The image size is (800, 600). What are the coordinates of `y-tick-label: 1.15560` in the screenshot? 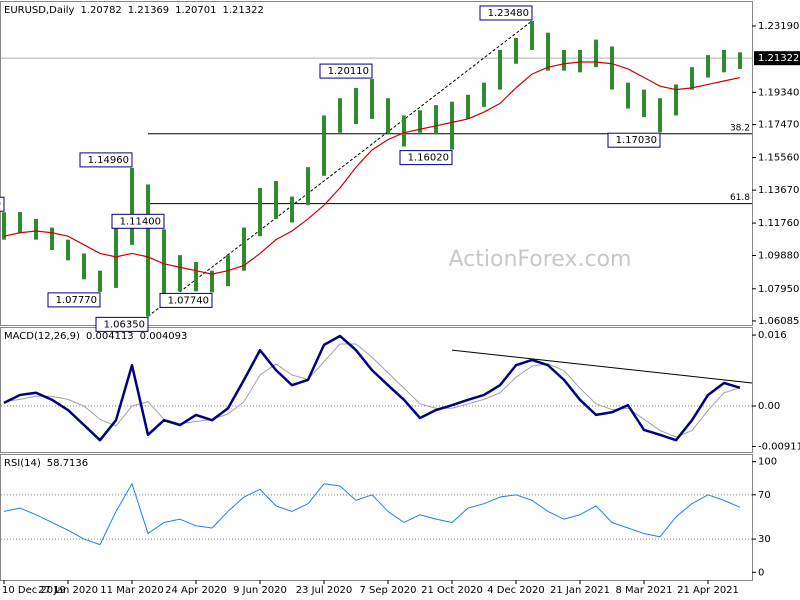 It's located at (778, 158).